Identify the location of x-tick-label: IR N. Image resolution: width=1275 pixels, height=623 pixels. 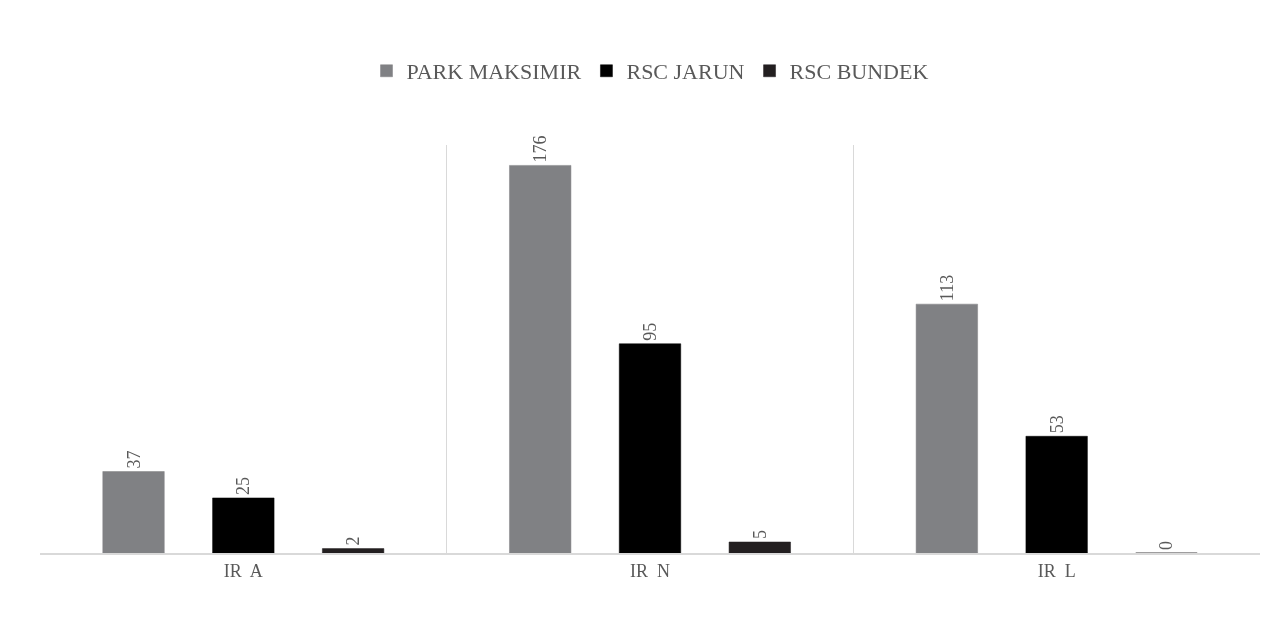
(650, 570).